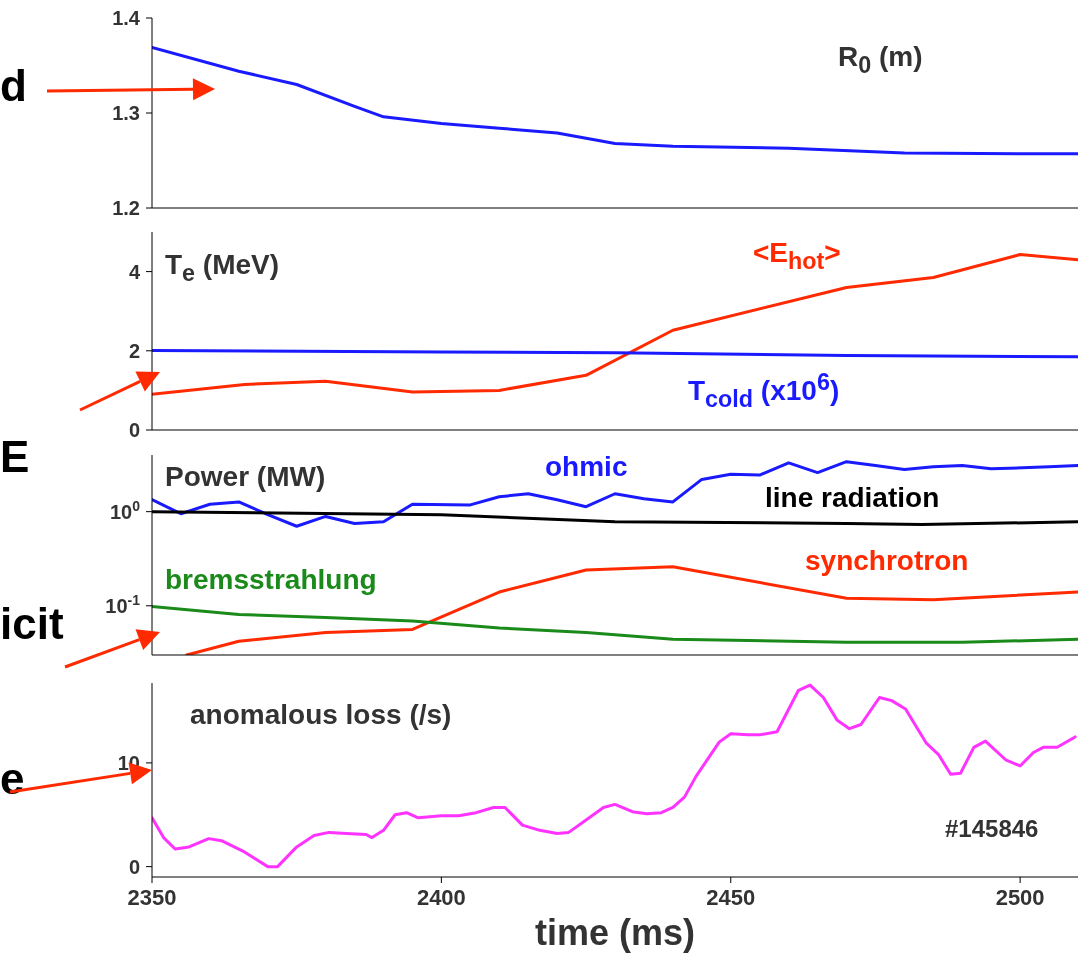 The height and width of the screenshot is (969, 1086). Describe the element at coordinates (123, 604) in the screenshot. I see `y-tick-label: 10$^{-1}$` at that location.